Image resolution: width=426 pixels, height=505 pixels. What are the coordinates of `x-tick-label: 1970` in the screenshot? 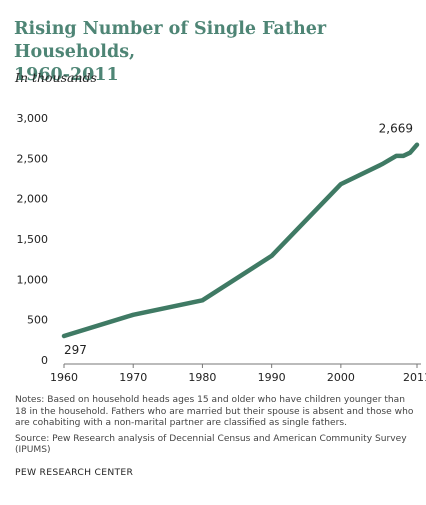 It's located at (133, 377).